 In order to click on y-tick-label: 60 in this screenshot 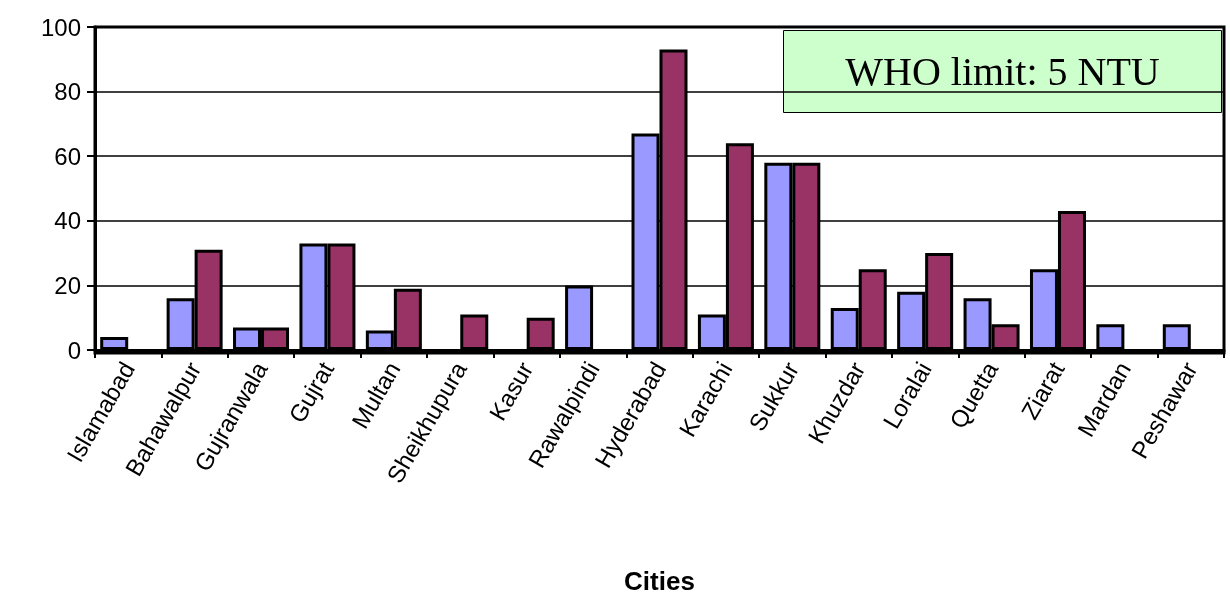, I will do `click(67, 156)`.